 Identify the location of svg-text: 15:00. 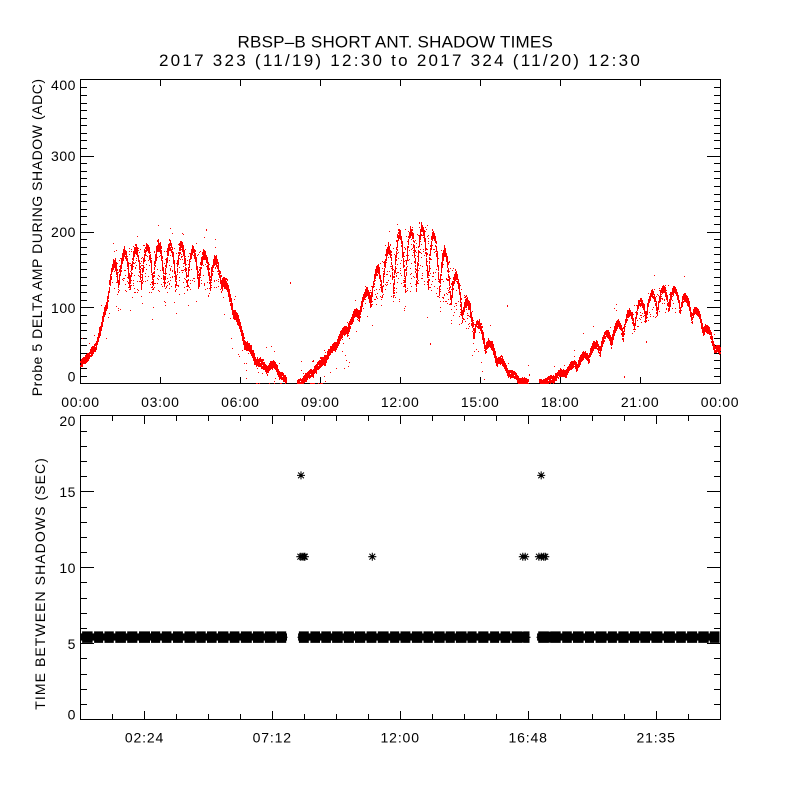
(480, 402).